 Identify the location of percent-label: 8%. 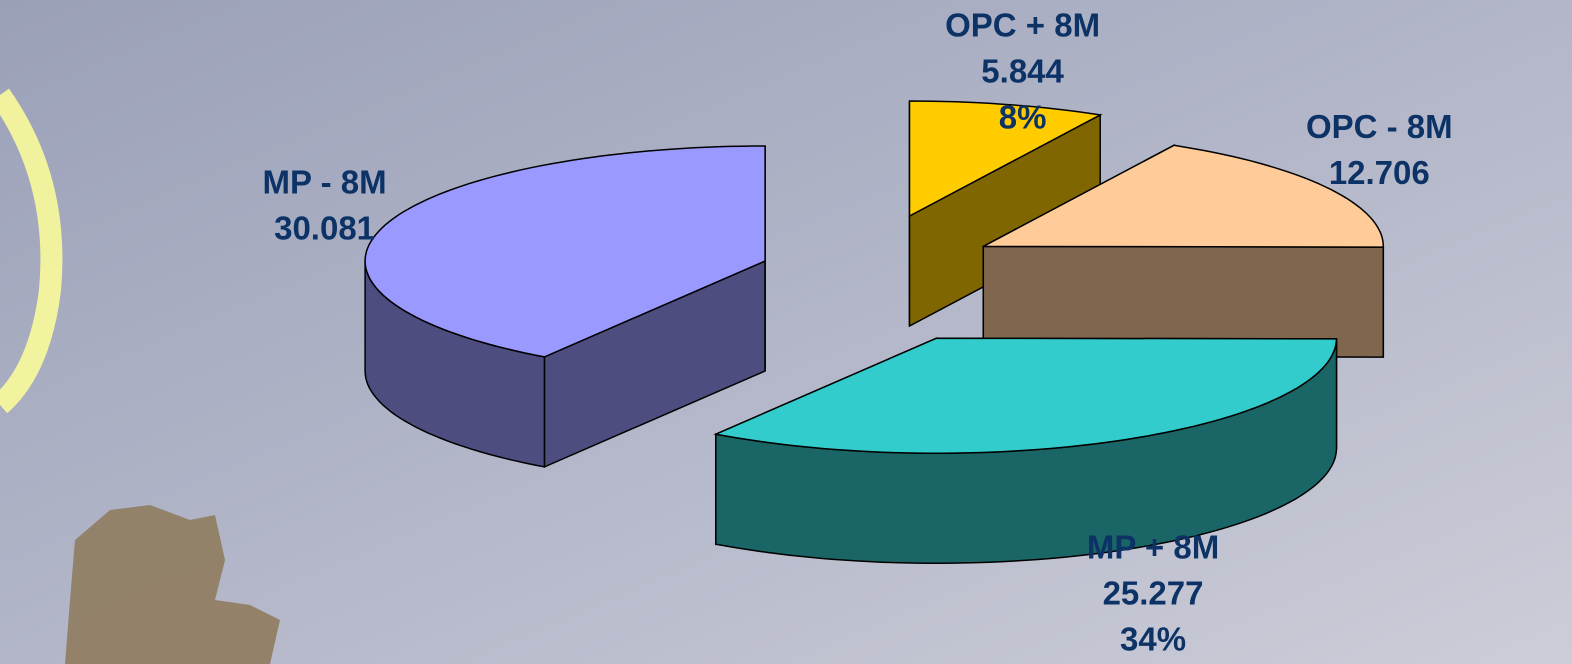
(1023, 117).